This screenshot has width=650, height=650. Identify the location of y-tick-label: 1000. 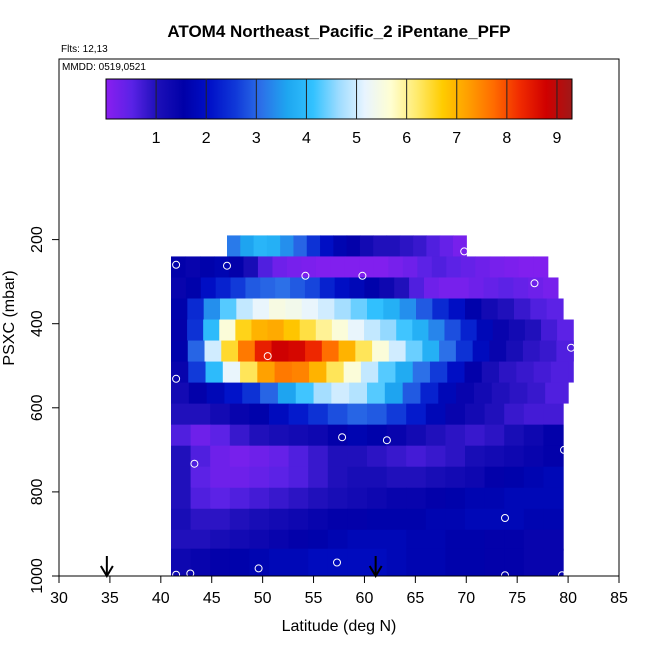
(37, 576).